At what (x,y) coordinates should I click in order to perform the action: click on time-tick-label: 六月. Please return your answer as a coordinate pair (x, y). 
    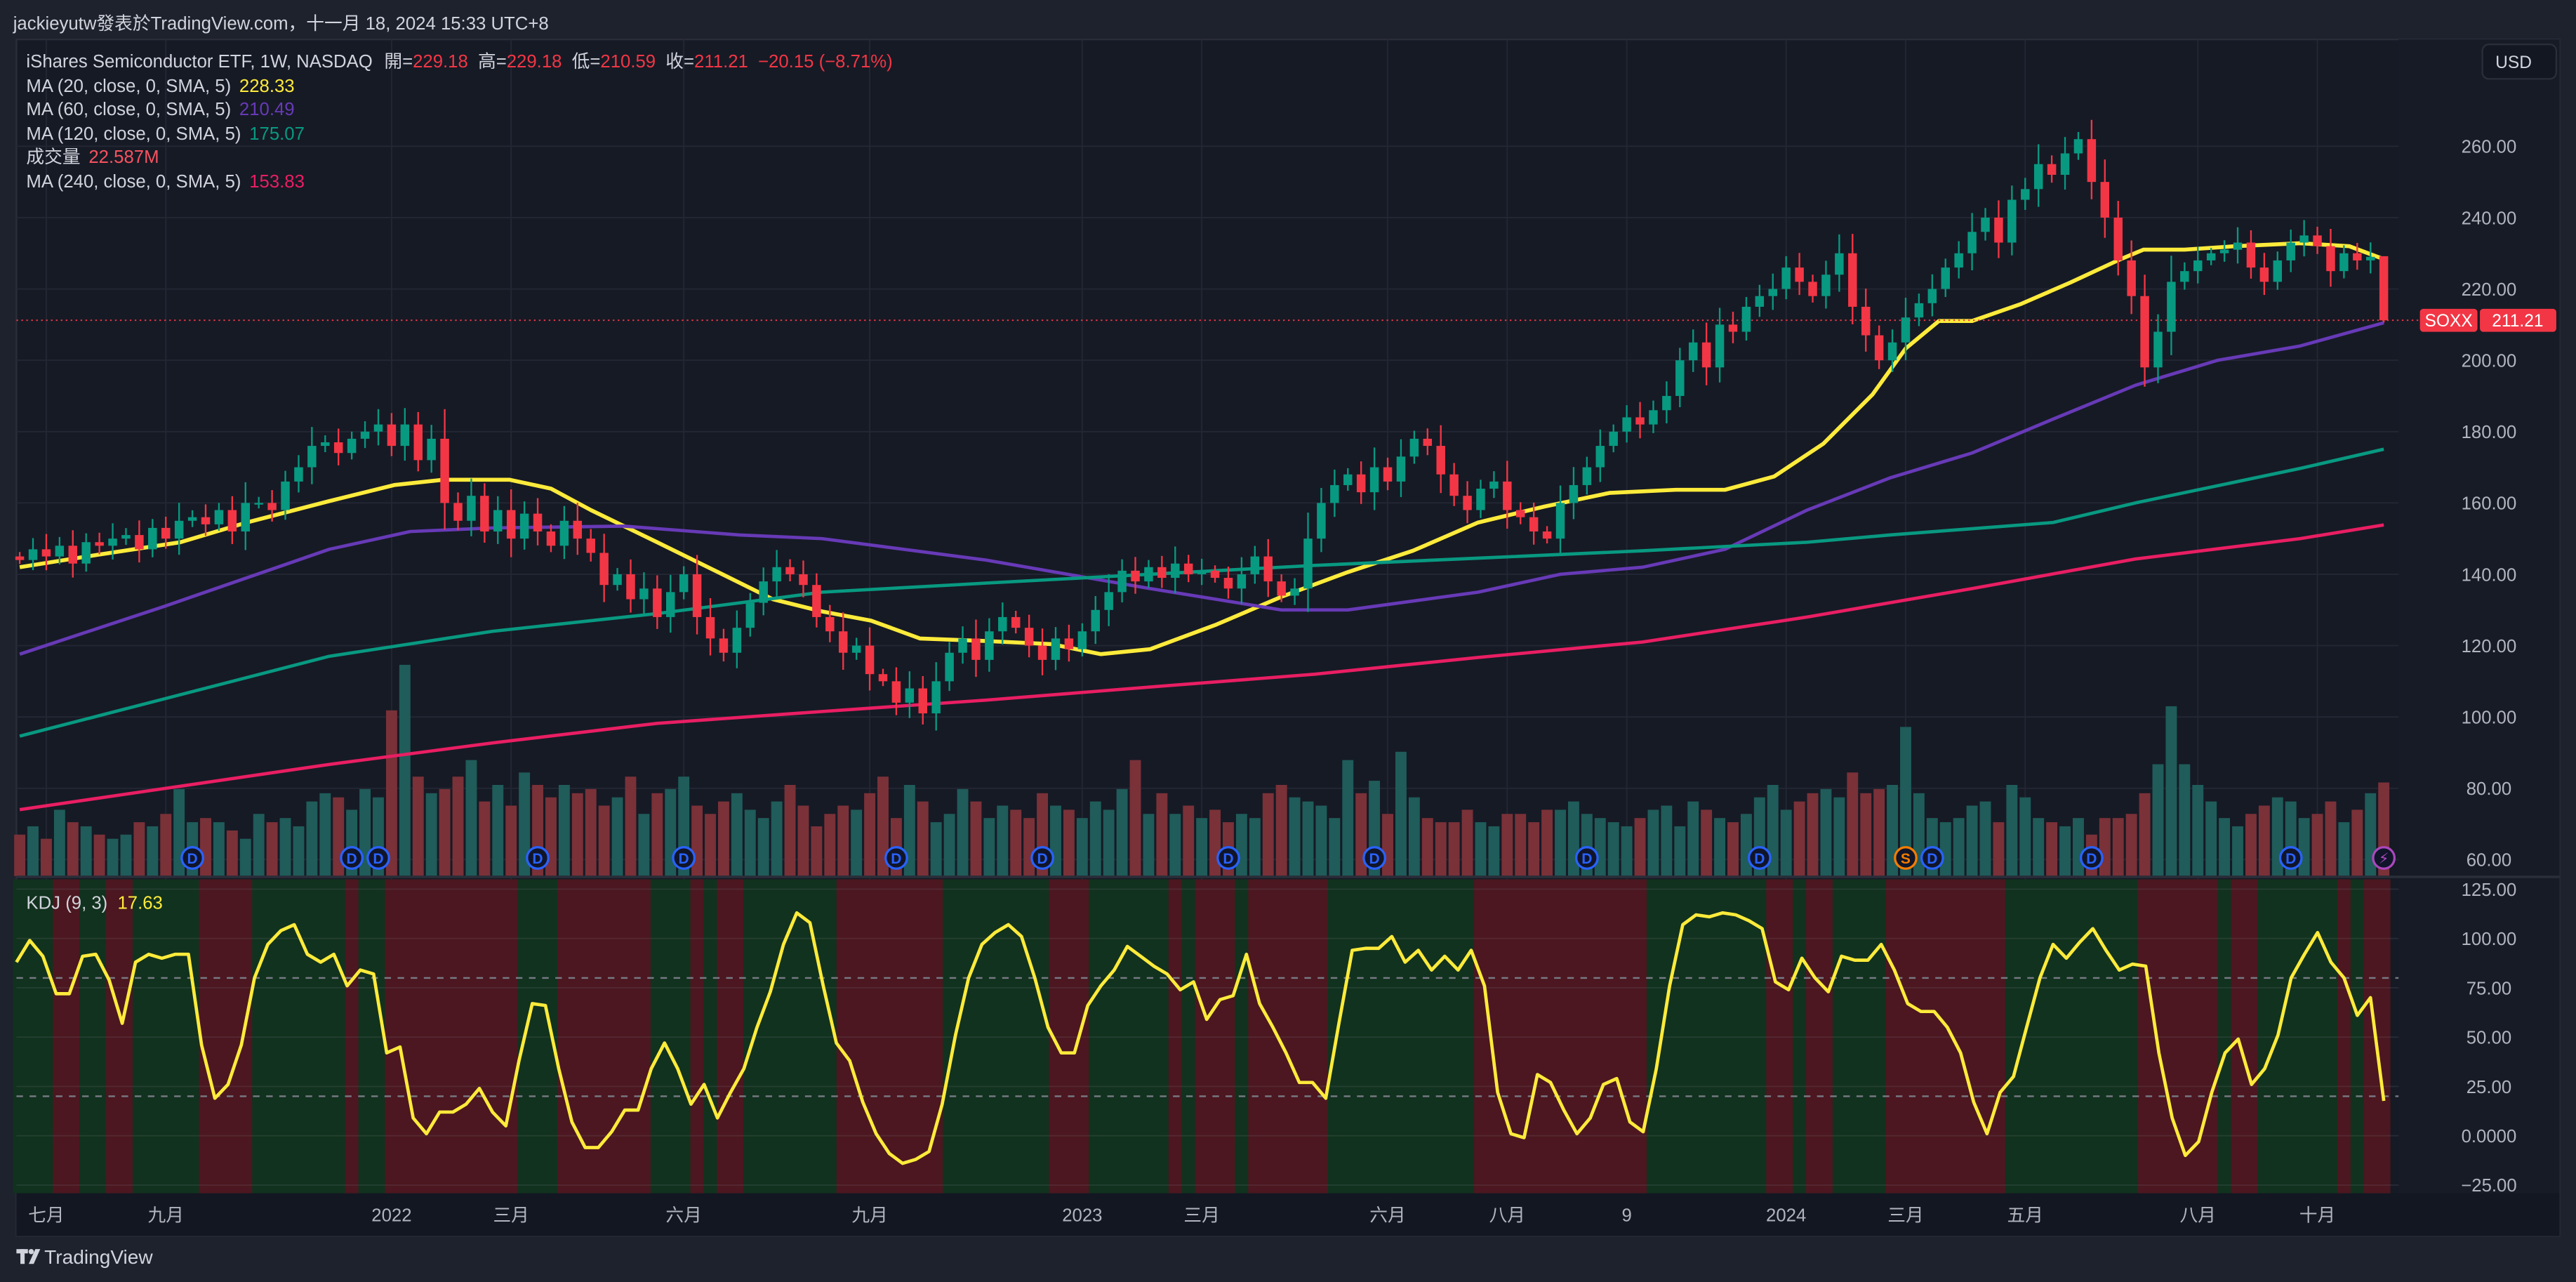
    Looking at the image, I should click on (683, 1215).